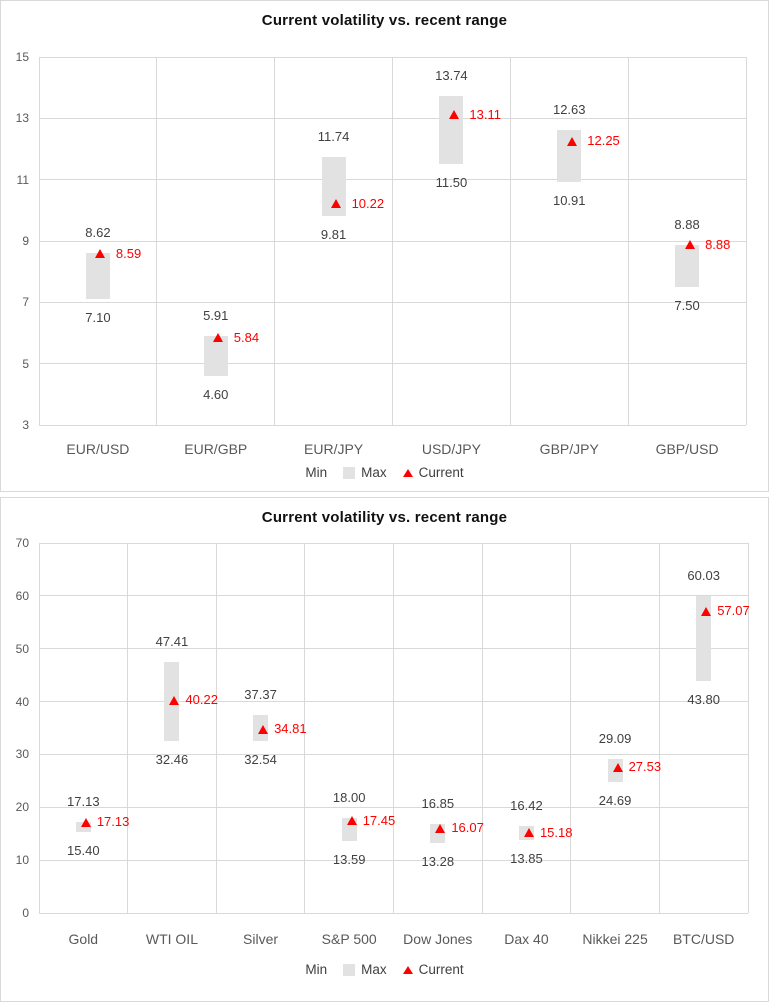 The image size is (769, 1002). Describe the element at coordinates (83, 850) in the screenshot. I see `min-value-label: 15.40` at that location.